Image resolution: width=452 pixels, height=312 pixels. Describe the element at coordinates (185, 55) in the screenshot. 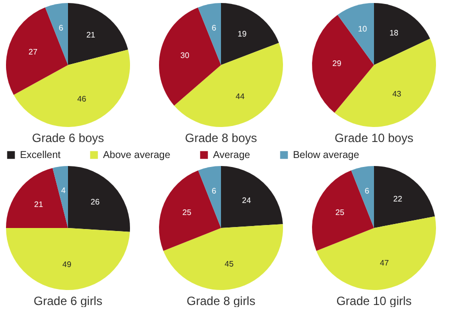

I see `data-label: 30` at that location.